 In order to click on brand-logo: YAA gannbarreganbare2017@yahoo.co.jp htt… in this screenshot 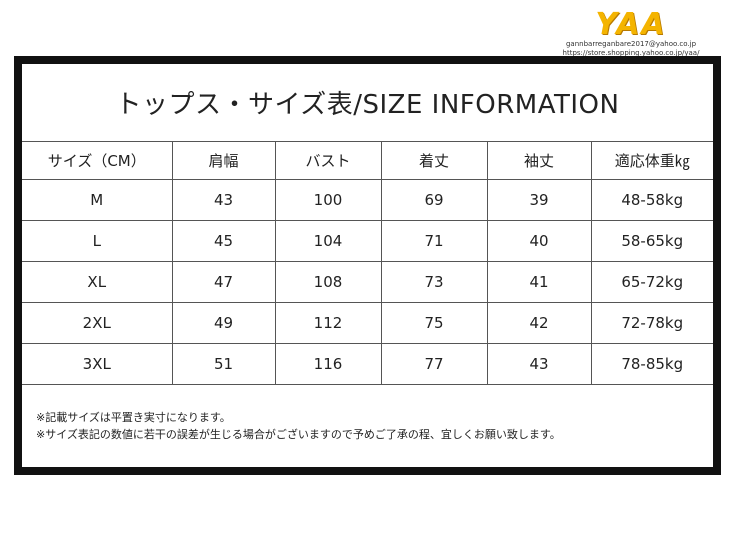, I will do `click(631, 34)`.